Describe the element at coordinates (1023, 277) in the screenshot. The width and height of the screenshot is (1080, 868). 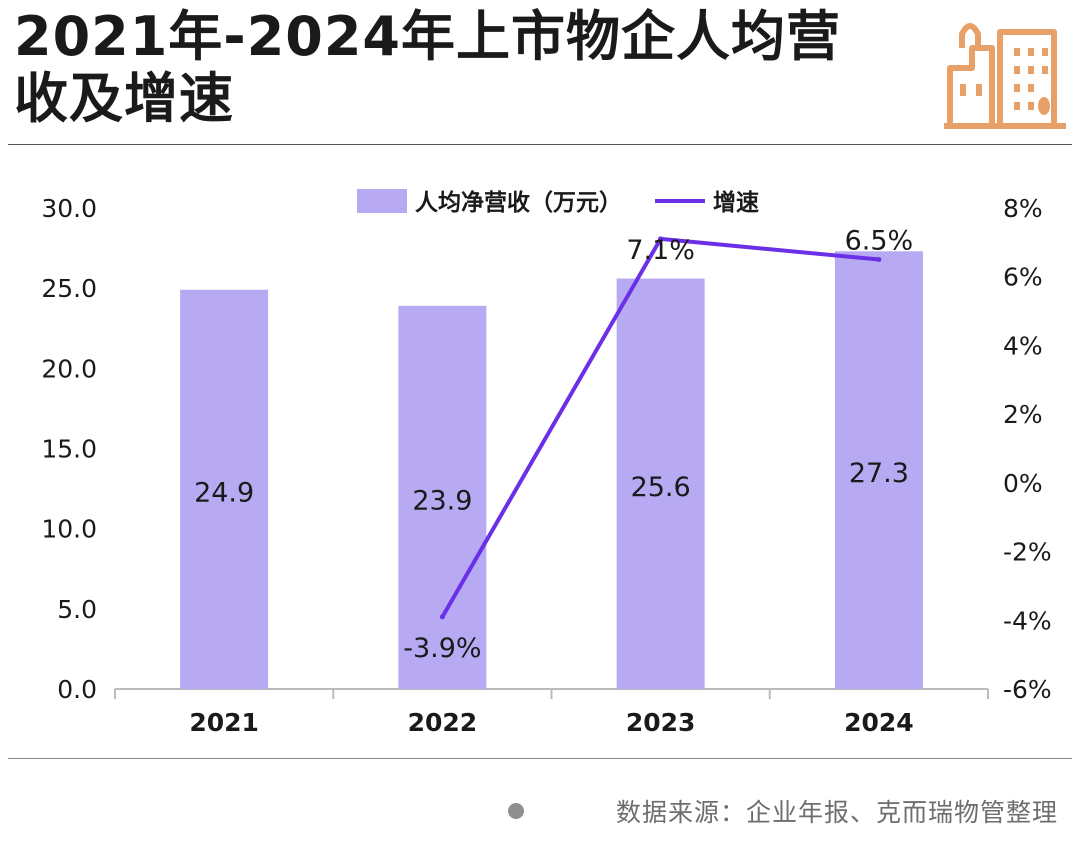
I see `y-right-tick-label: 6%` at that location.